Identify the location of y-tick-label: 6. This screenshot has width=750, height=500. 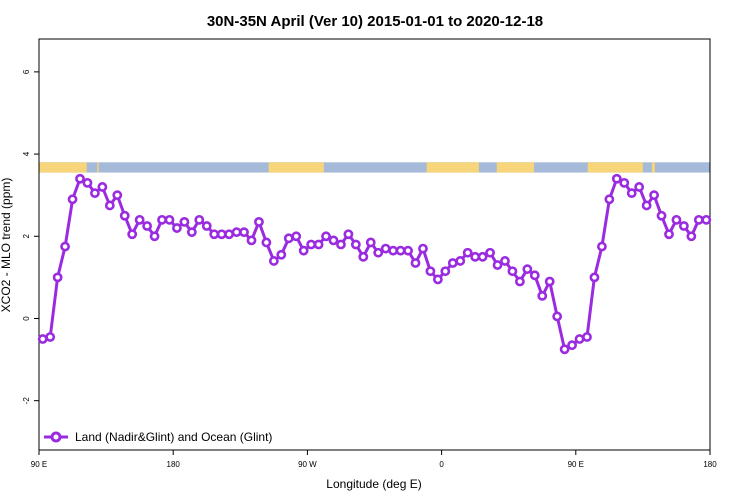
(26, 71).